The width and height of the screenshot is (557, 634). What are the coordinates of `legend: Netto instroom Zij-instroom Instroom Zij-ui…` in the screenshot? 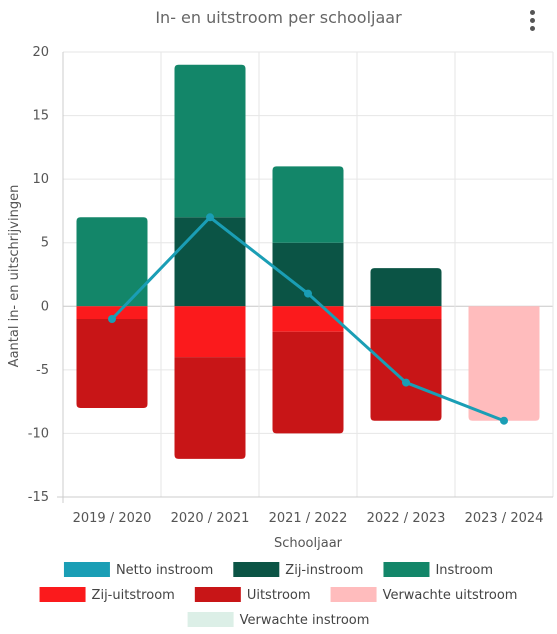 It's located at (278, 595).